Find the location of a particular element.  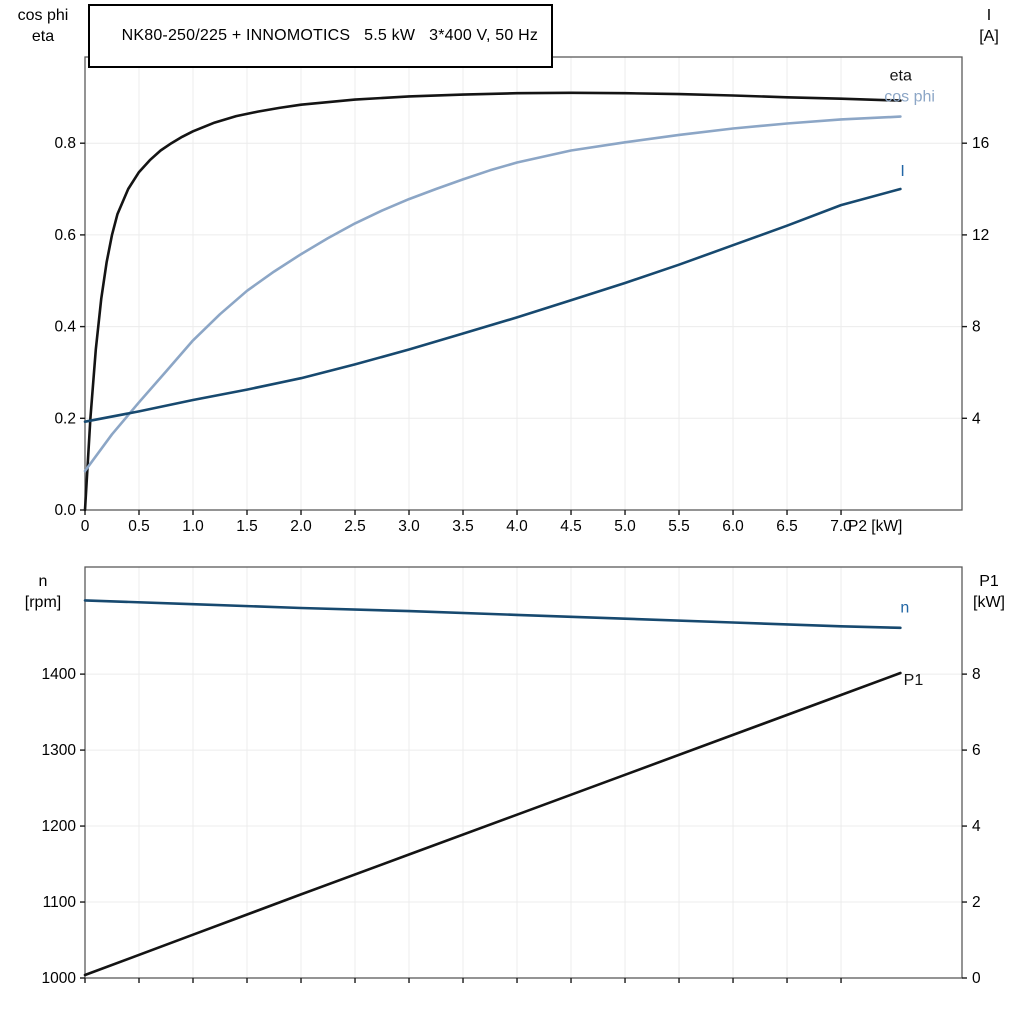

left-tick-label: 0.0 is located at coordinates (65, 510).